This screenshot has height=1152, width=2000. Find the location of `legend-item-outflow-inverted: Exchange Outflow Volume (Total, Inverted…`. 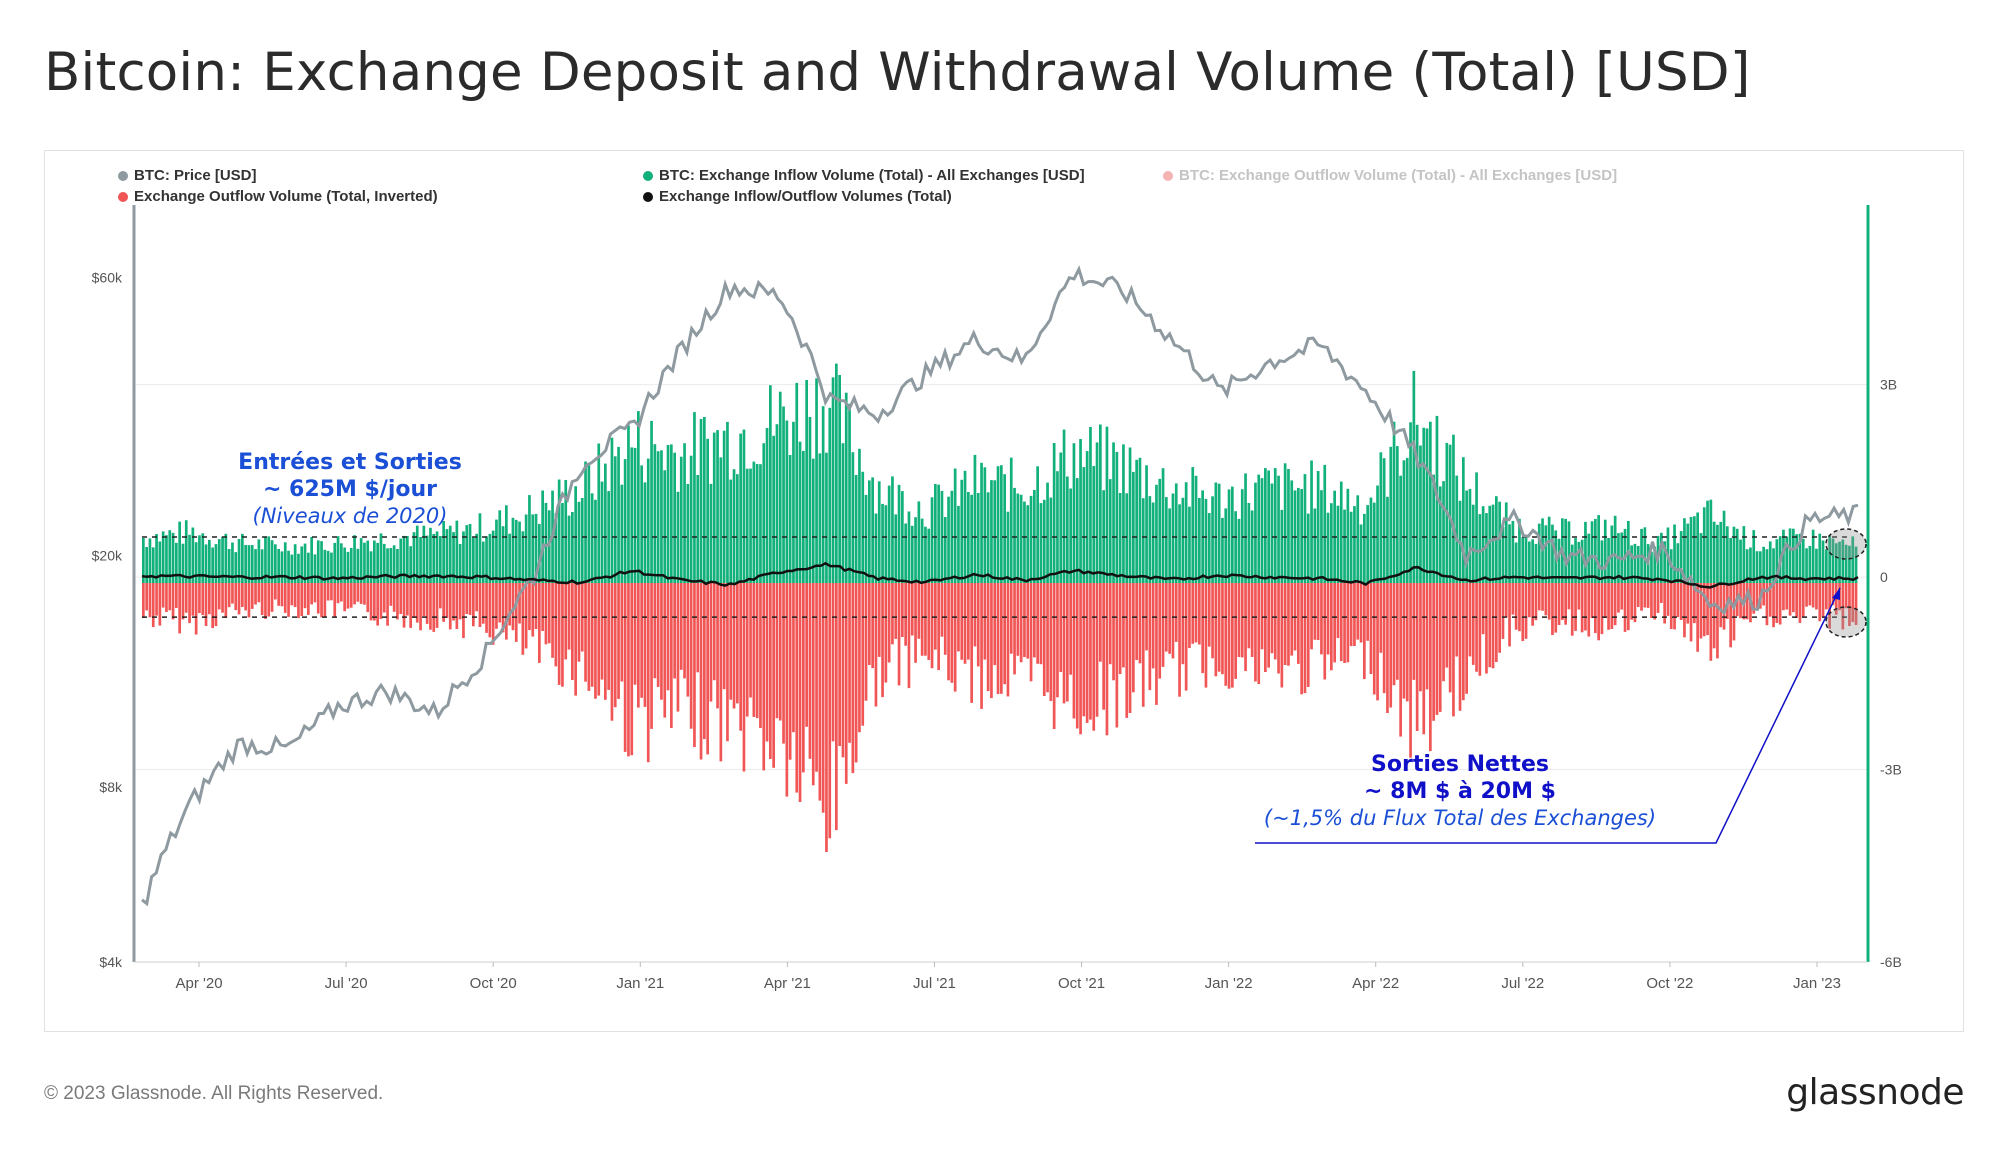

legend-item-outflow-inverted: Exchange Outflow Volume (Total, Inverted… is located at coordinates (278, 196).